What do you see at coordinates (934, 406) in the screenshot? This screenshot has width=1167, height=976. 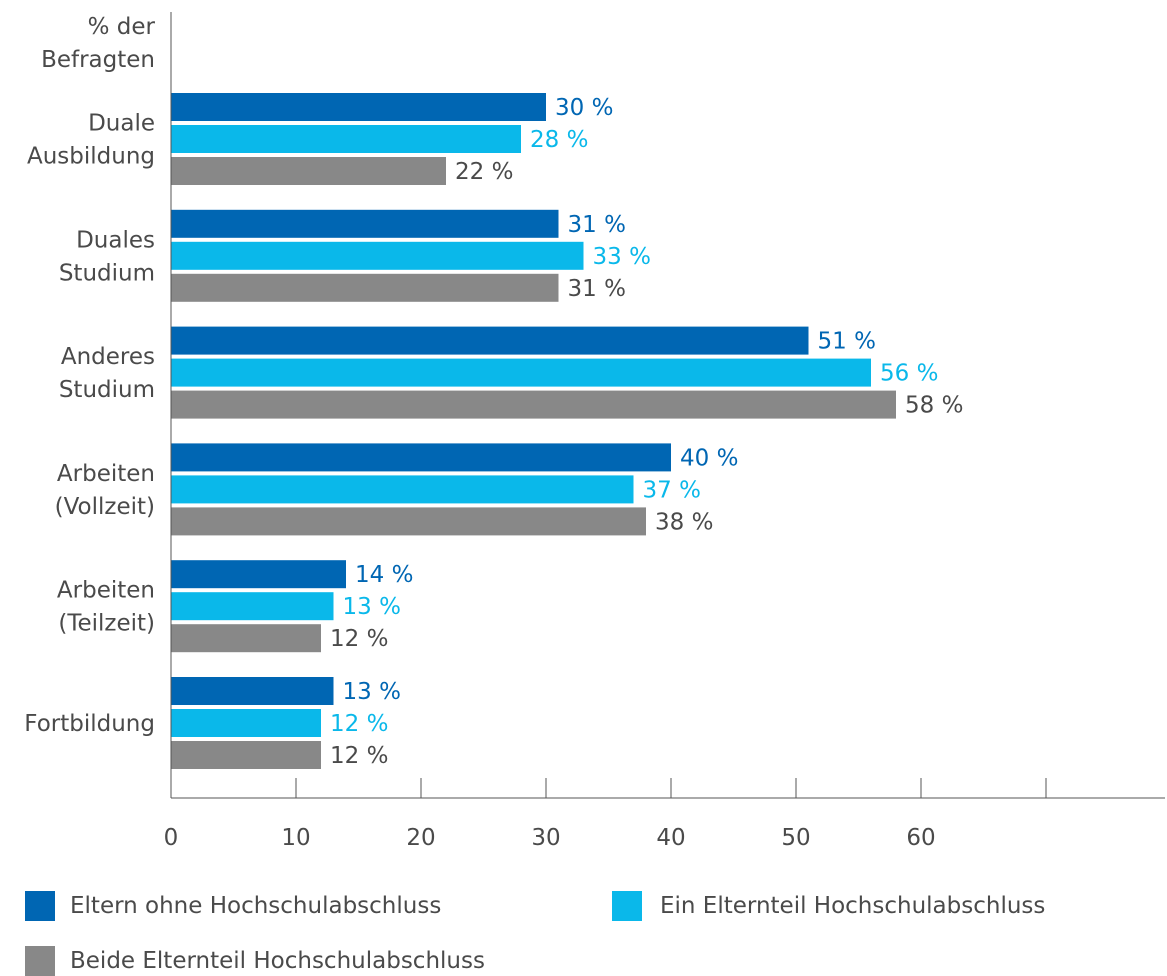 I see `data-label: 58 %` at bounding box center [934, 406].